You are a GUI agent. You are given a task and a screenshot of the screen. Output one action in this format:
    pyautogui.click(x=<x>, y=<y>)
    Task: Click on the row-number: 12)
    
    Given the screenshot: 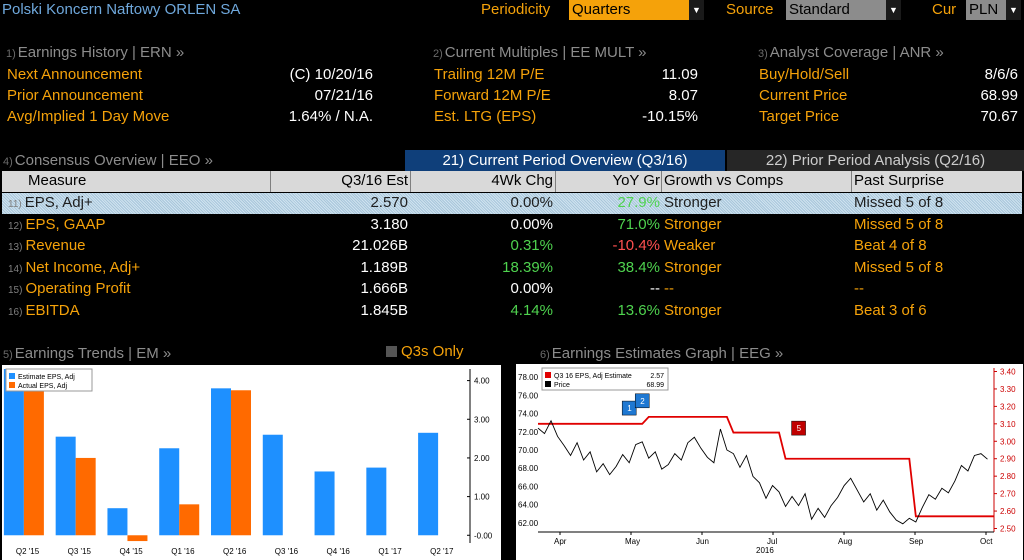 What is the action you would take?
    pyautogui.click(x=15, y=226)
    